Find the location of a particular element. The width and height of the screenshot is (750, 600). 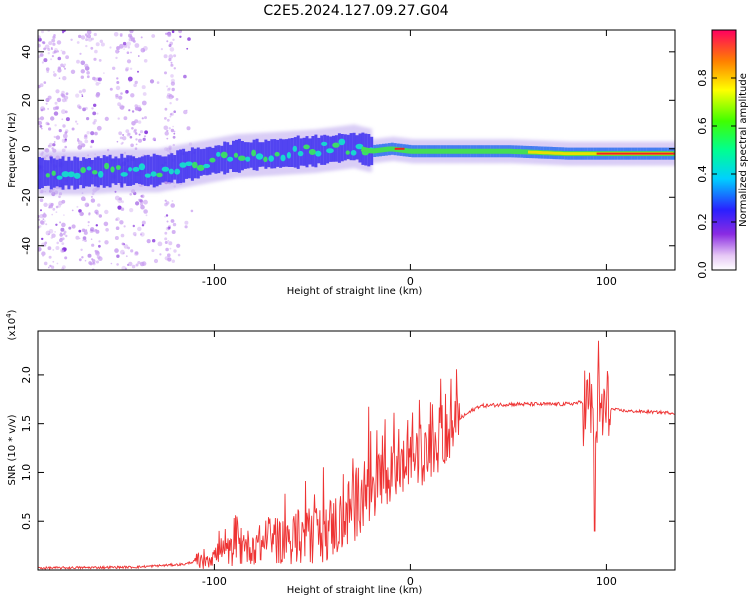

y-axis-label: SNR (10 * v/v) is located at coordinates (12, 449).